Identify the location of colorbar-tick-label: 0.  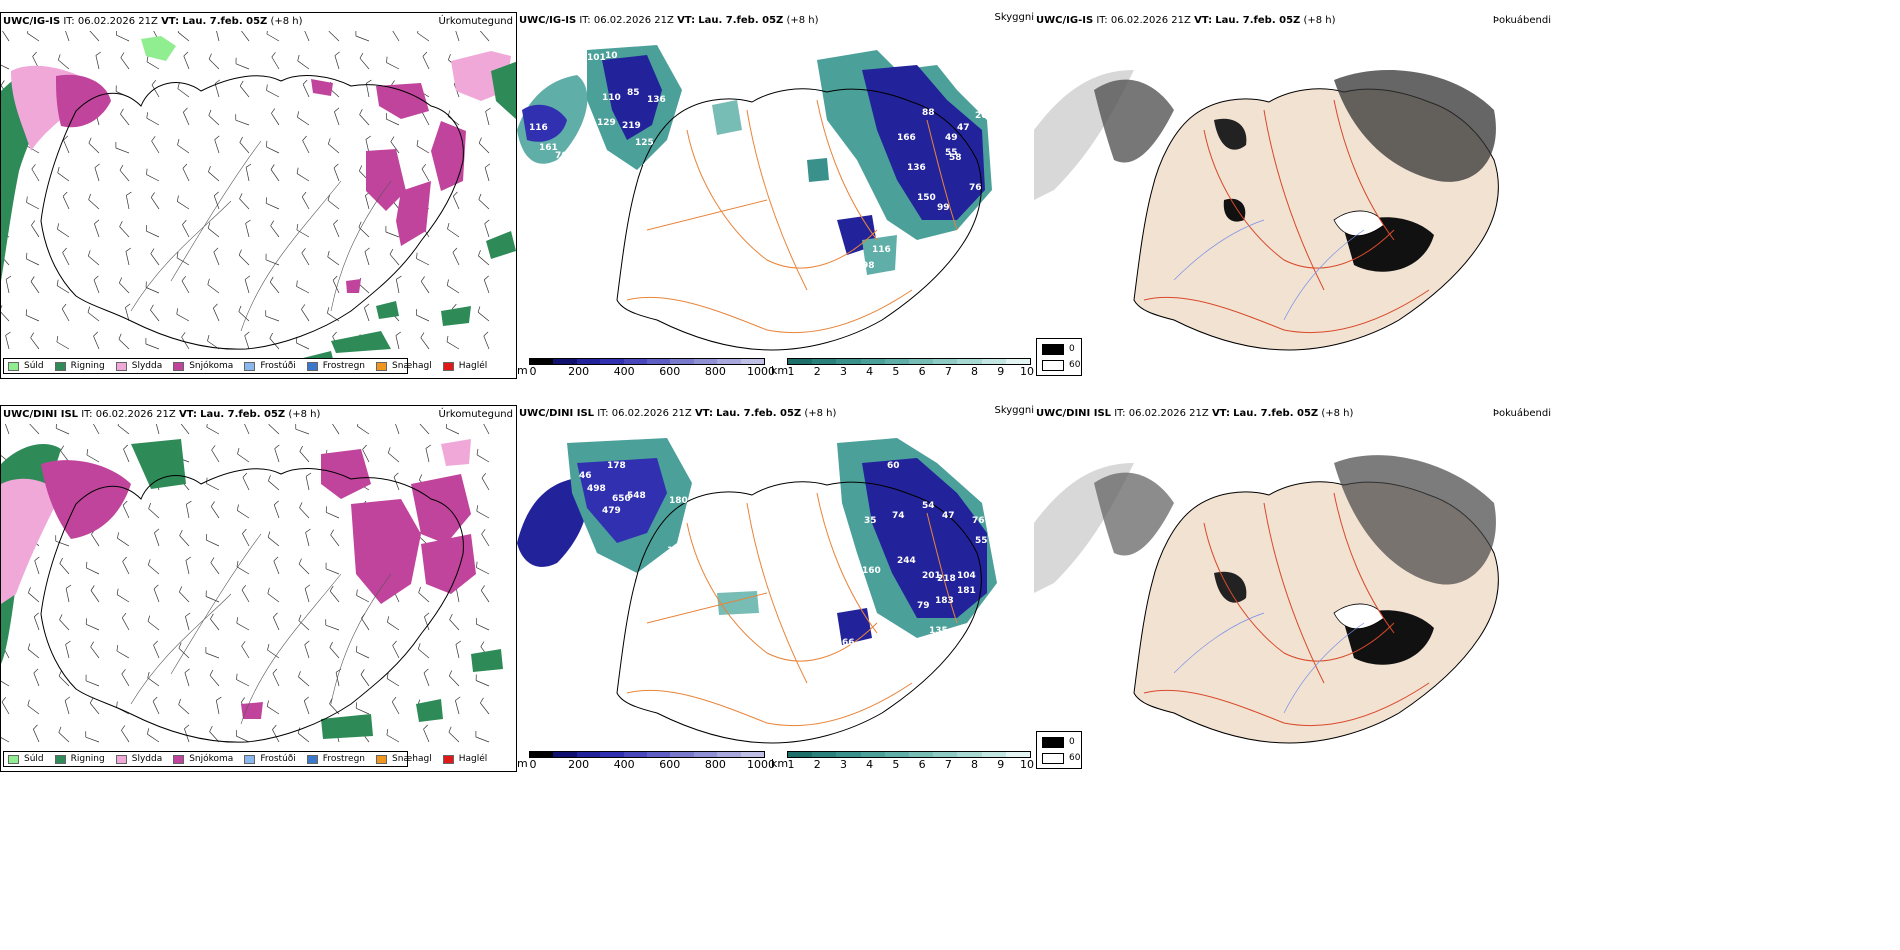
(533, 371).